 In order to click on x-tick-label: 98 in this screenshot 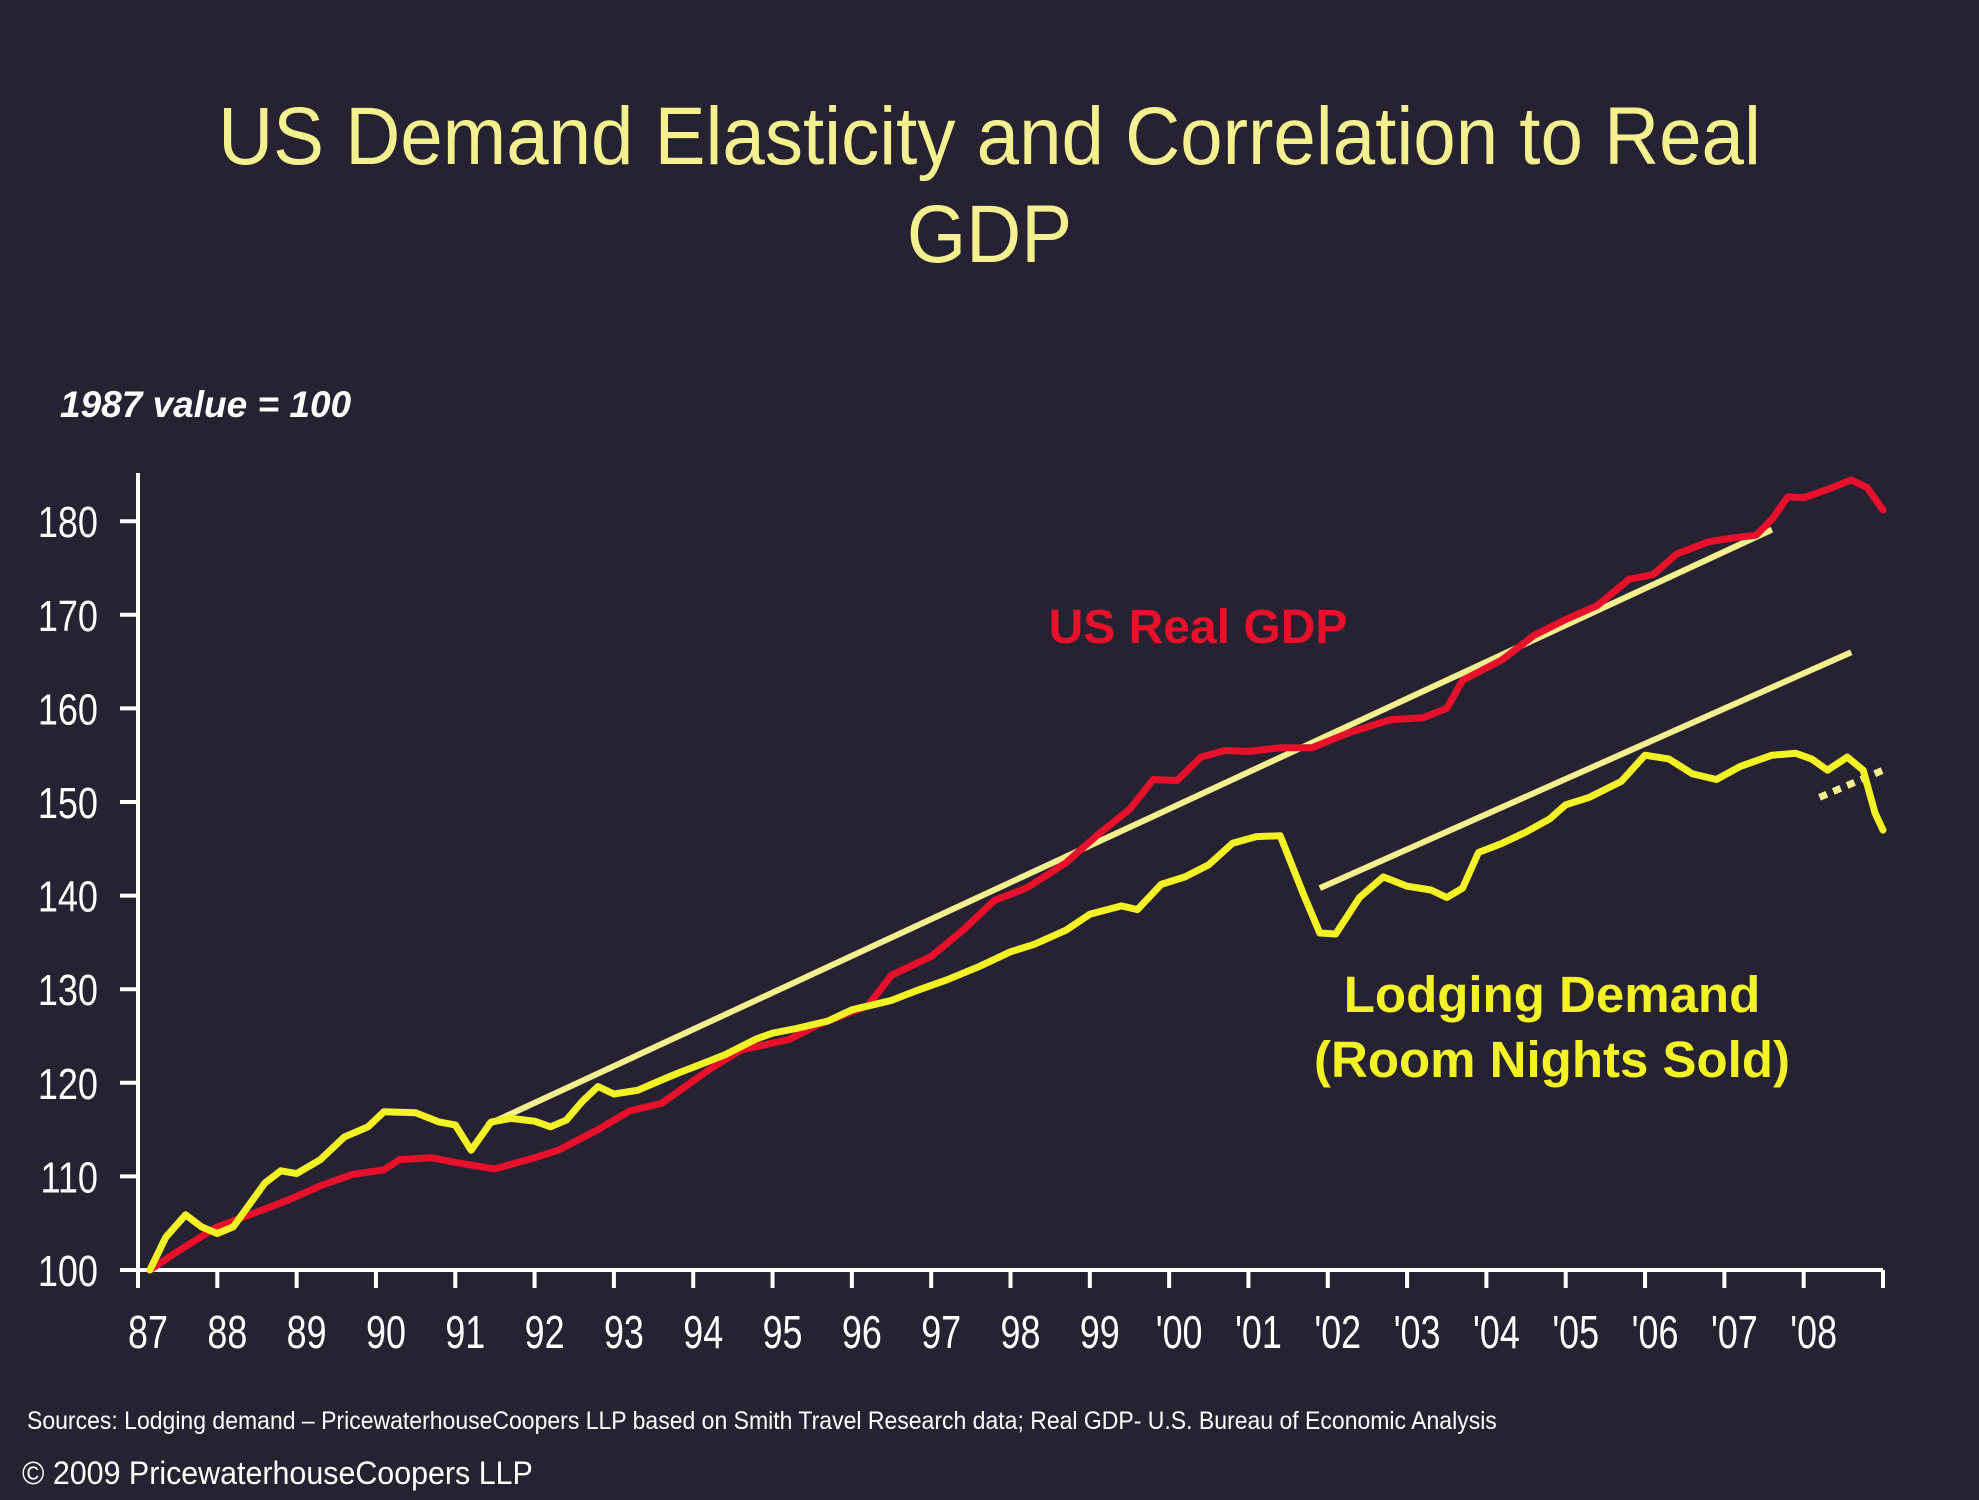, I will do `click(1021, 1332)`.